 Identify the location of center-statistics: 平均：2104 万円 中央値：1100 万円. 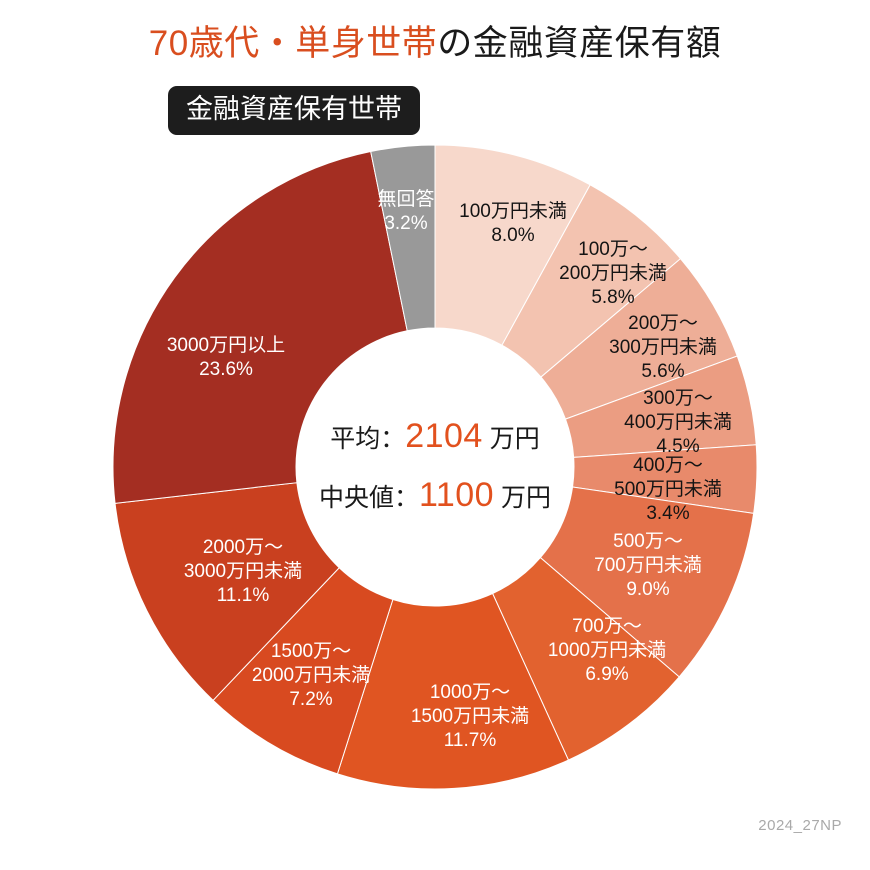
(435, 466).